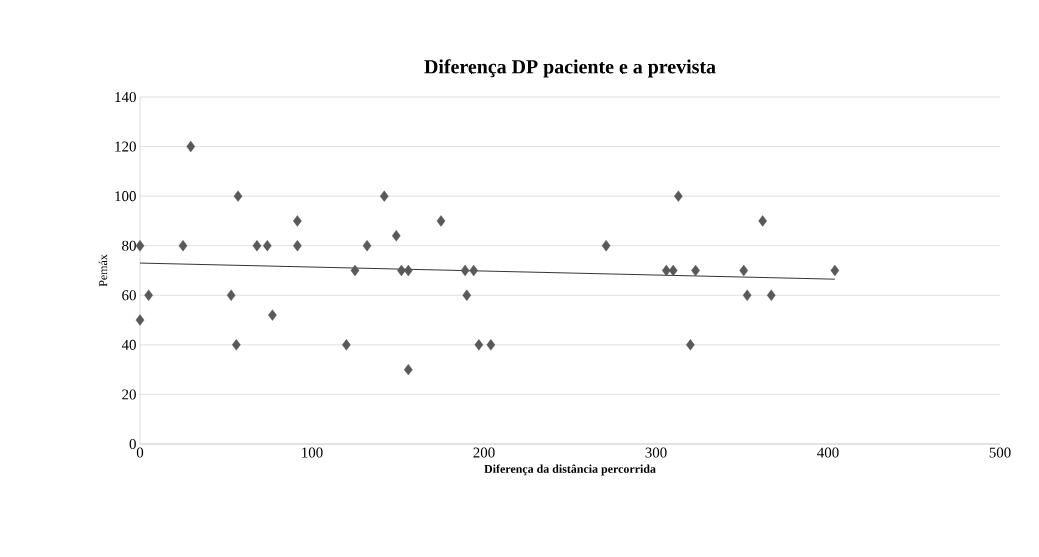  What do you see at coordinates (312, 452) in the screenshot?
I see `x-tick-label: 100` at bounding box center [312, 452].